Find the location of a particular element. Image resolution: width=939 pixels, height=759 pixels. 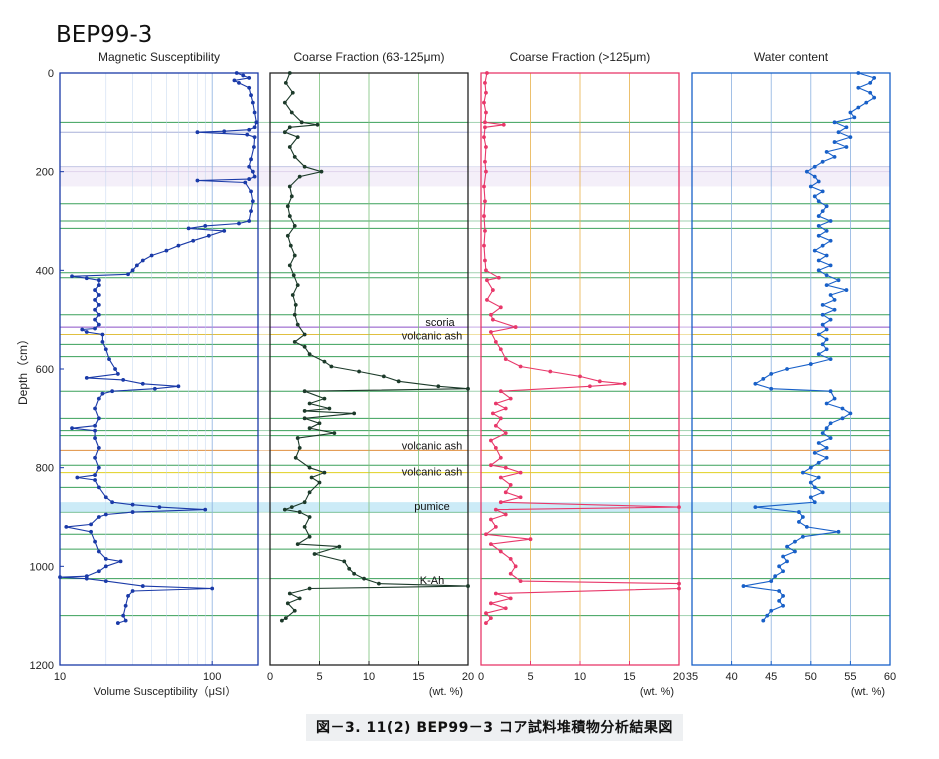

x-tick-label: 10 is located at coordinates (60, 677).